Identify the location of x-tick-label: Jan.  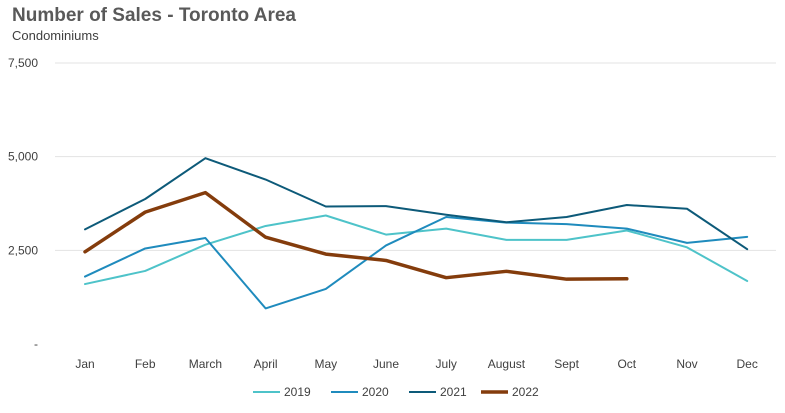
(84, 364).